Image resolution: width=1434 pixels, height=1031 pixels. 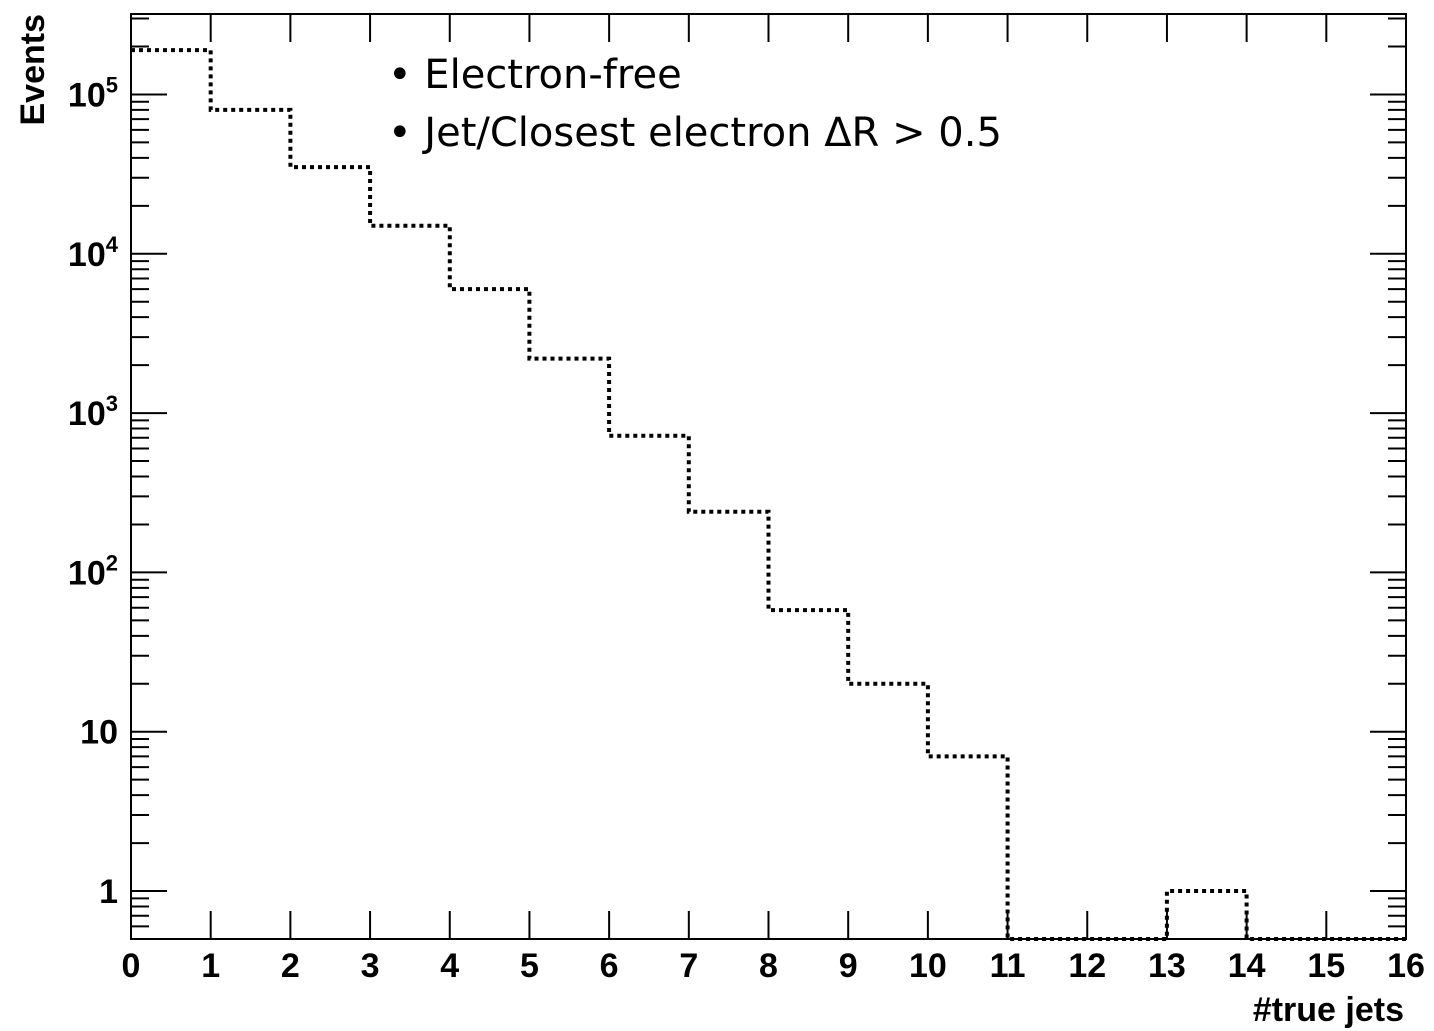 I want to click on y-tick-label: 1, so click(x=108, y=892).